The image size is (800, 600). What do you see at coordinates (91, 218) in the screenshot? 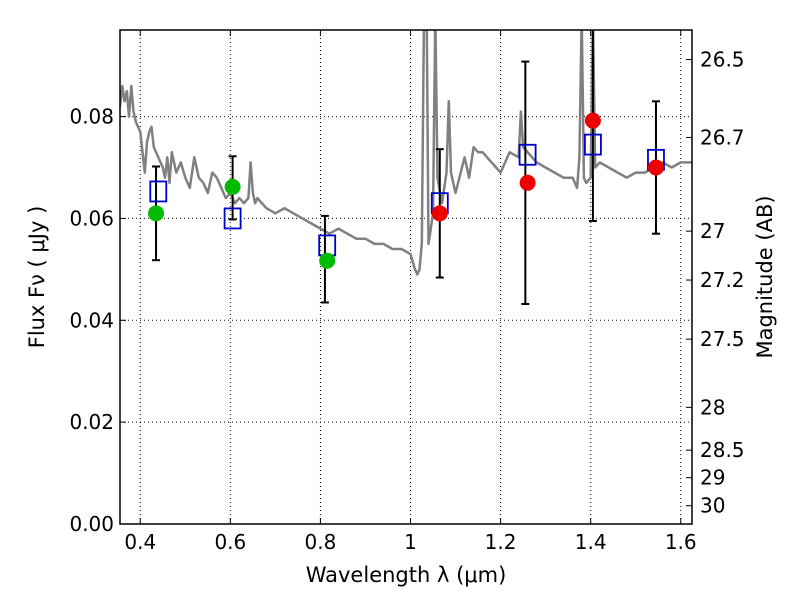
I see `y-tick-label: 0.06` at bounding box center [91, 218].